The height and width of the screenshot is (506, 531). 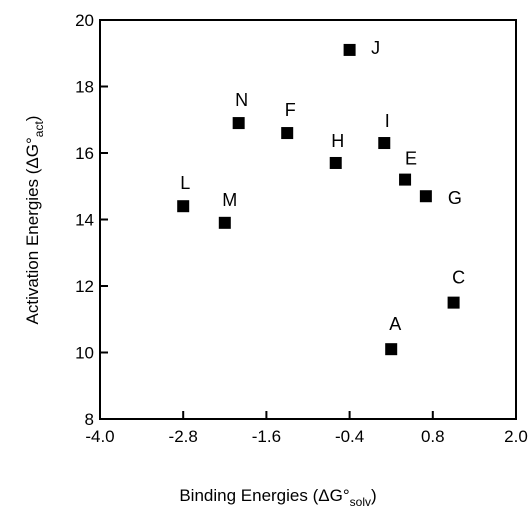 I want to click on point-label-n: N, so click(x=241, y=100).